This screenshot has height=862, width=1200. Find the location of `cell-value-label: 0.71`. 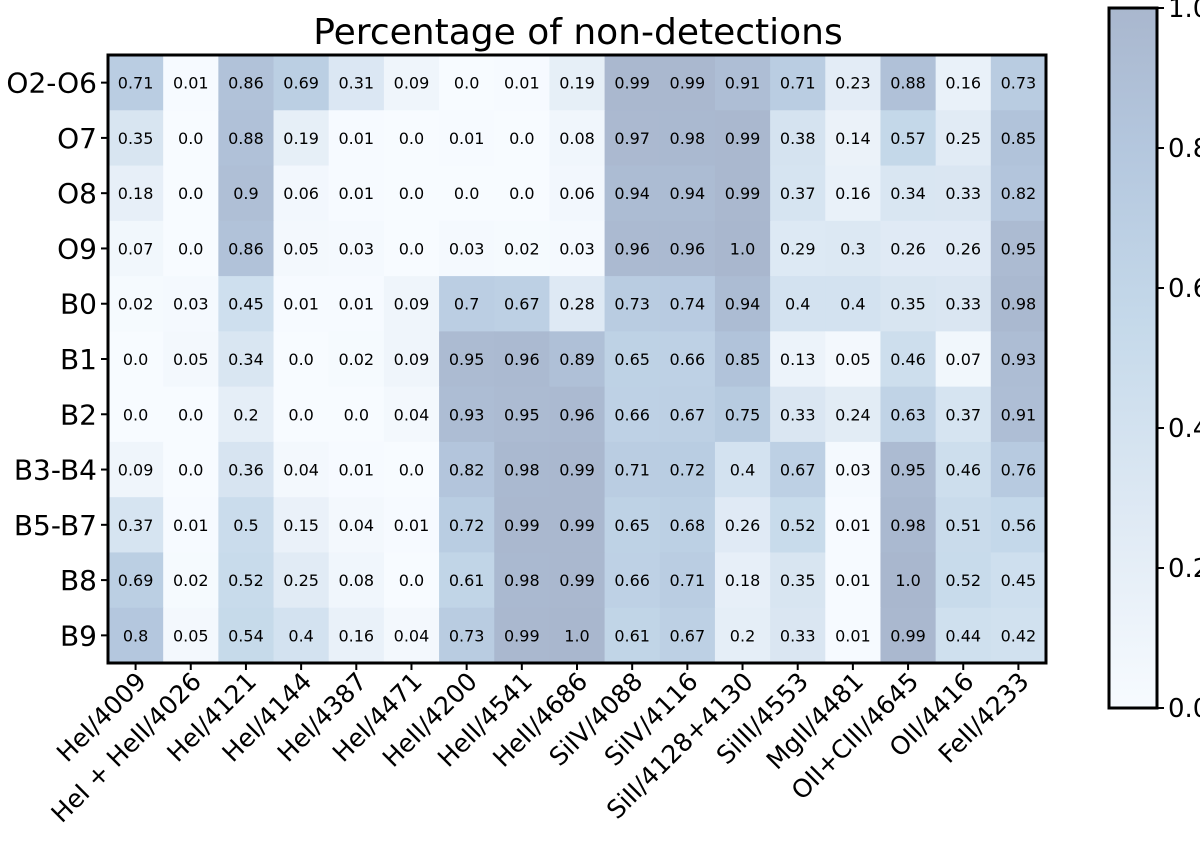

cell-value-label: 0.71 is located at coordinates (136, 83).